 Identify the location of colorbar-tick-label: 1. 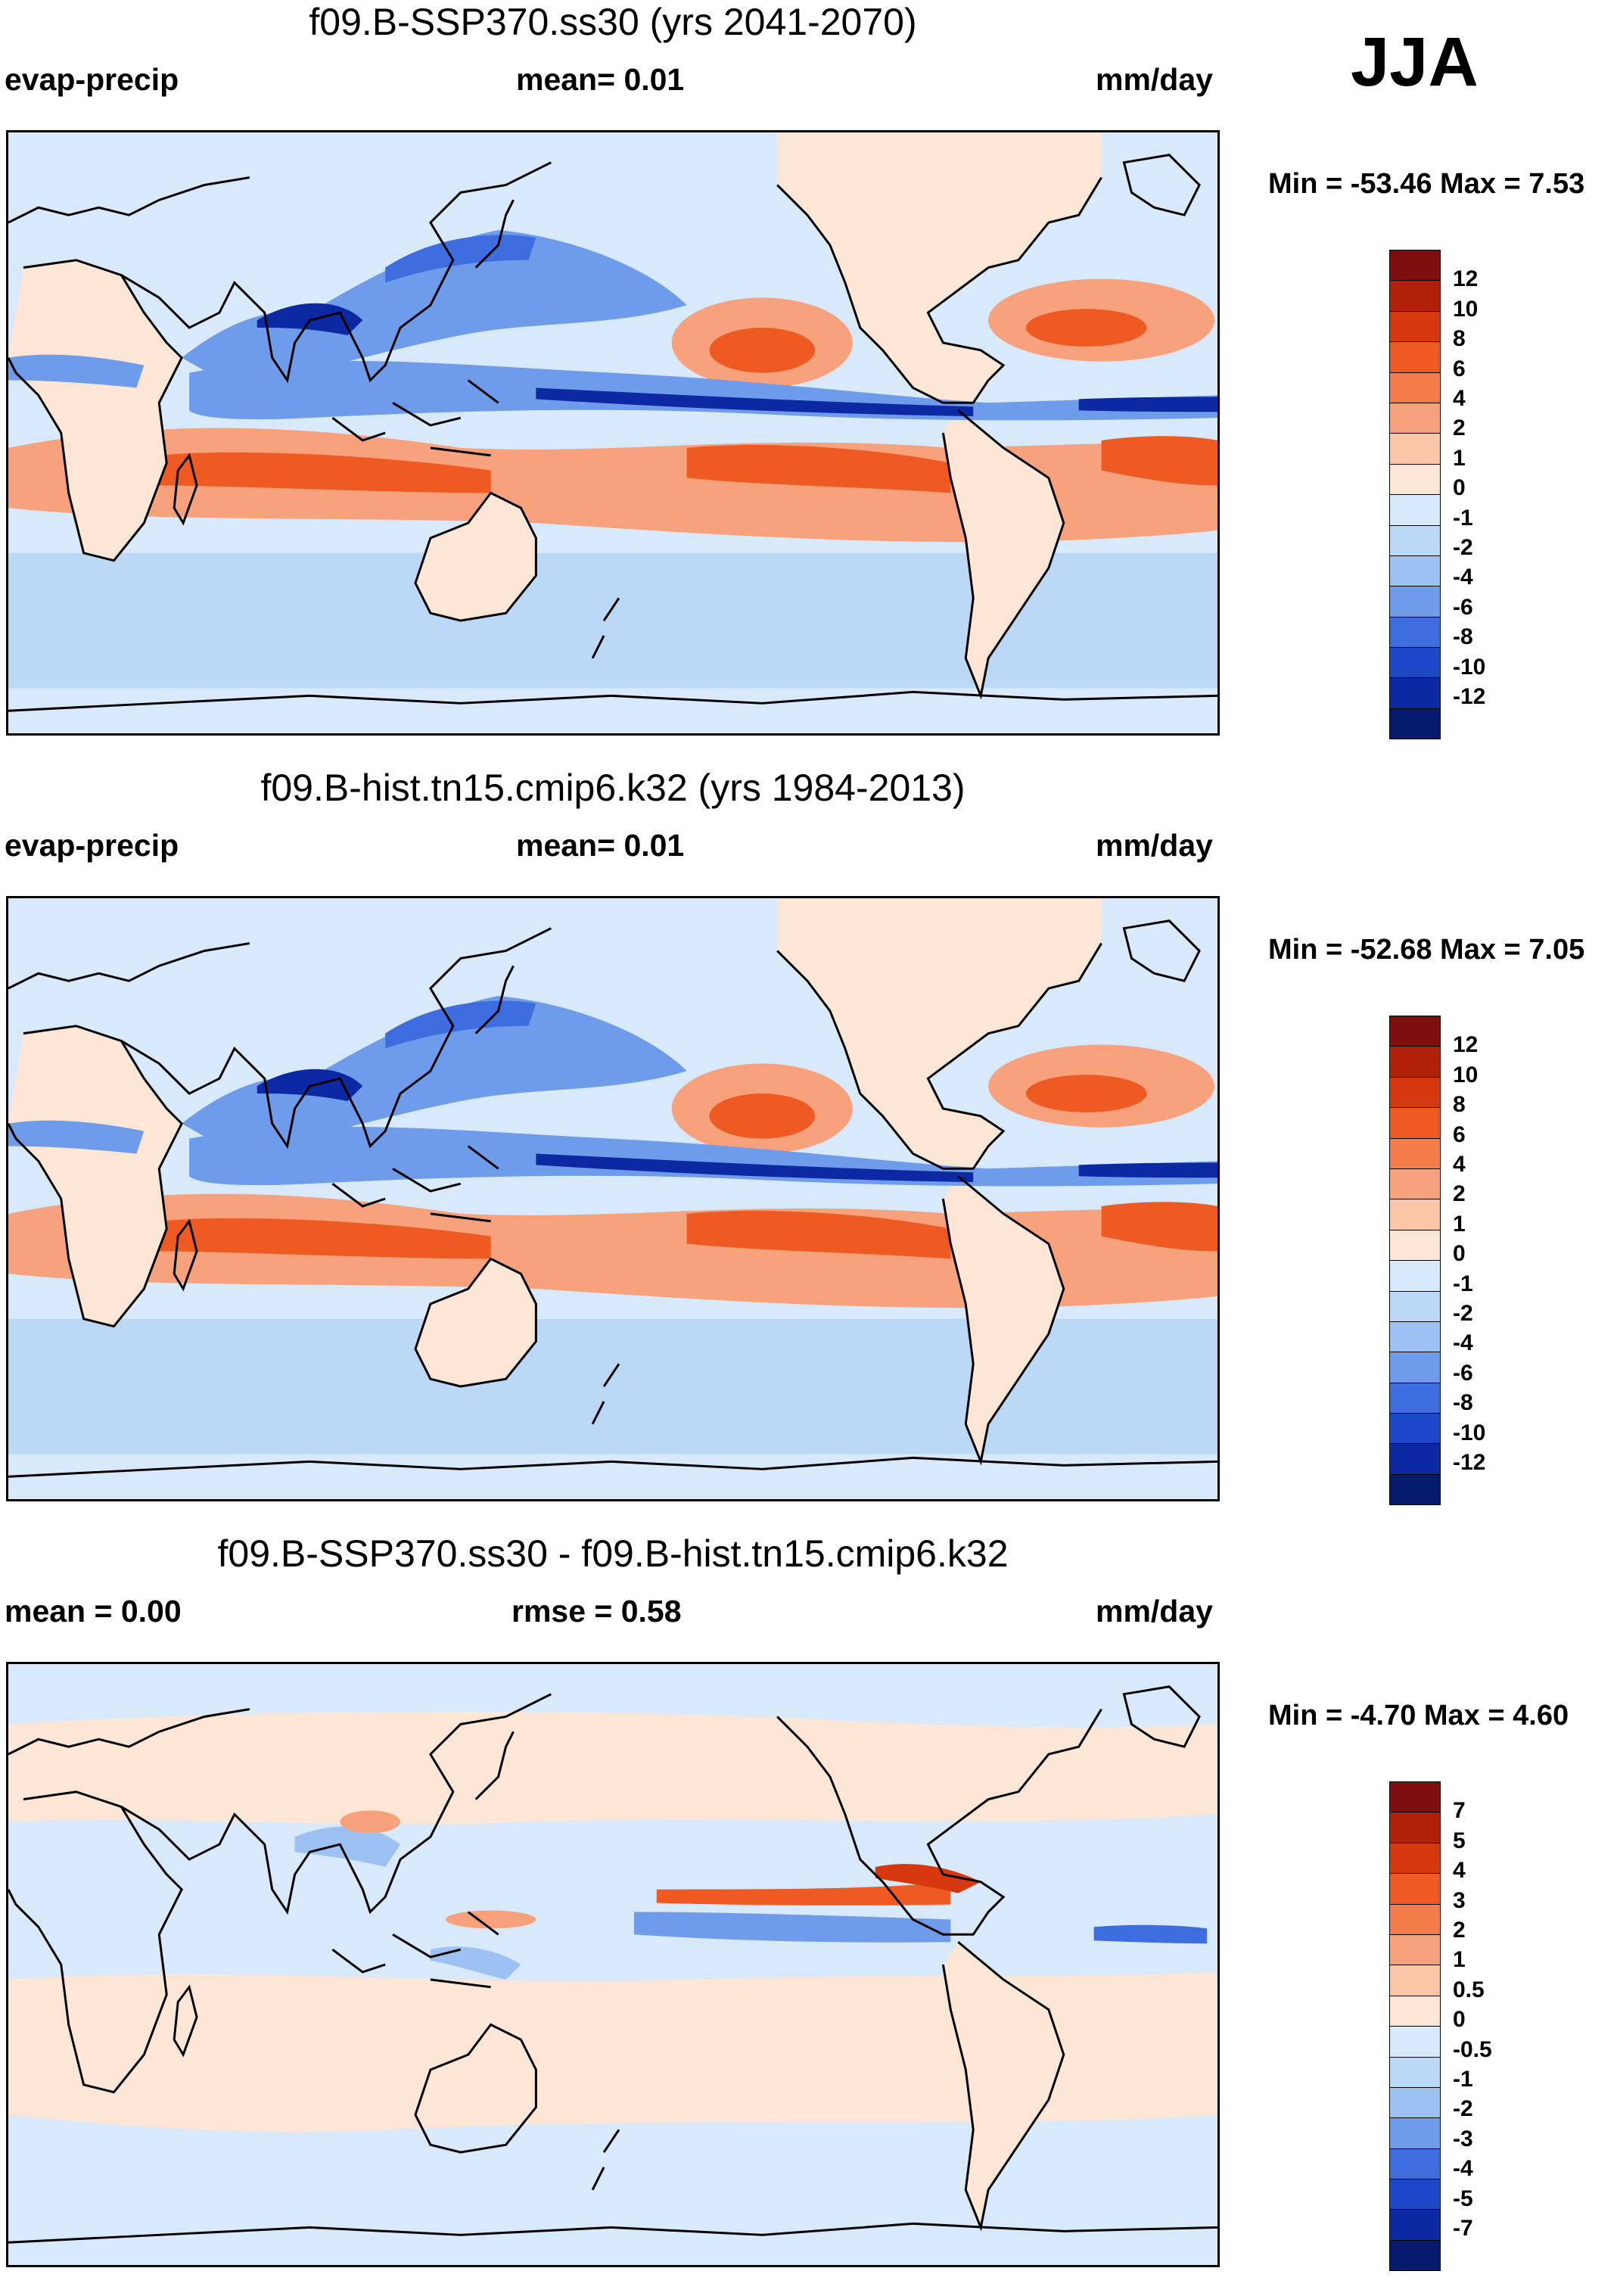
(1459, 1224).